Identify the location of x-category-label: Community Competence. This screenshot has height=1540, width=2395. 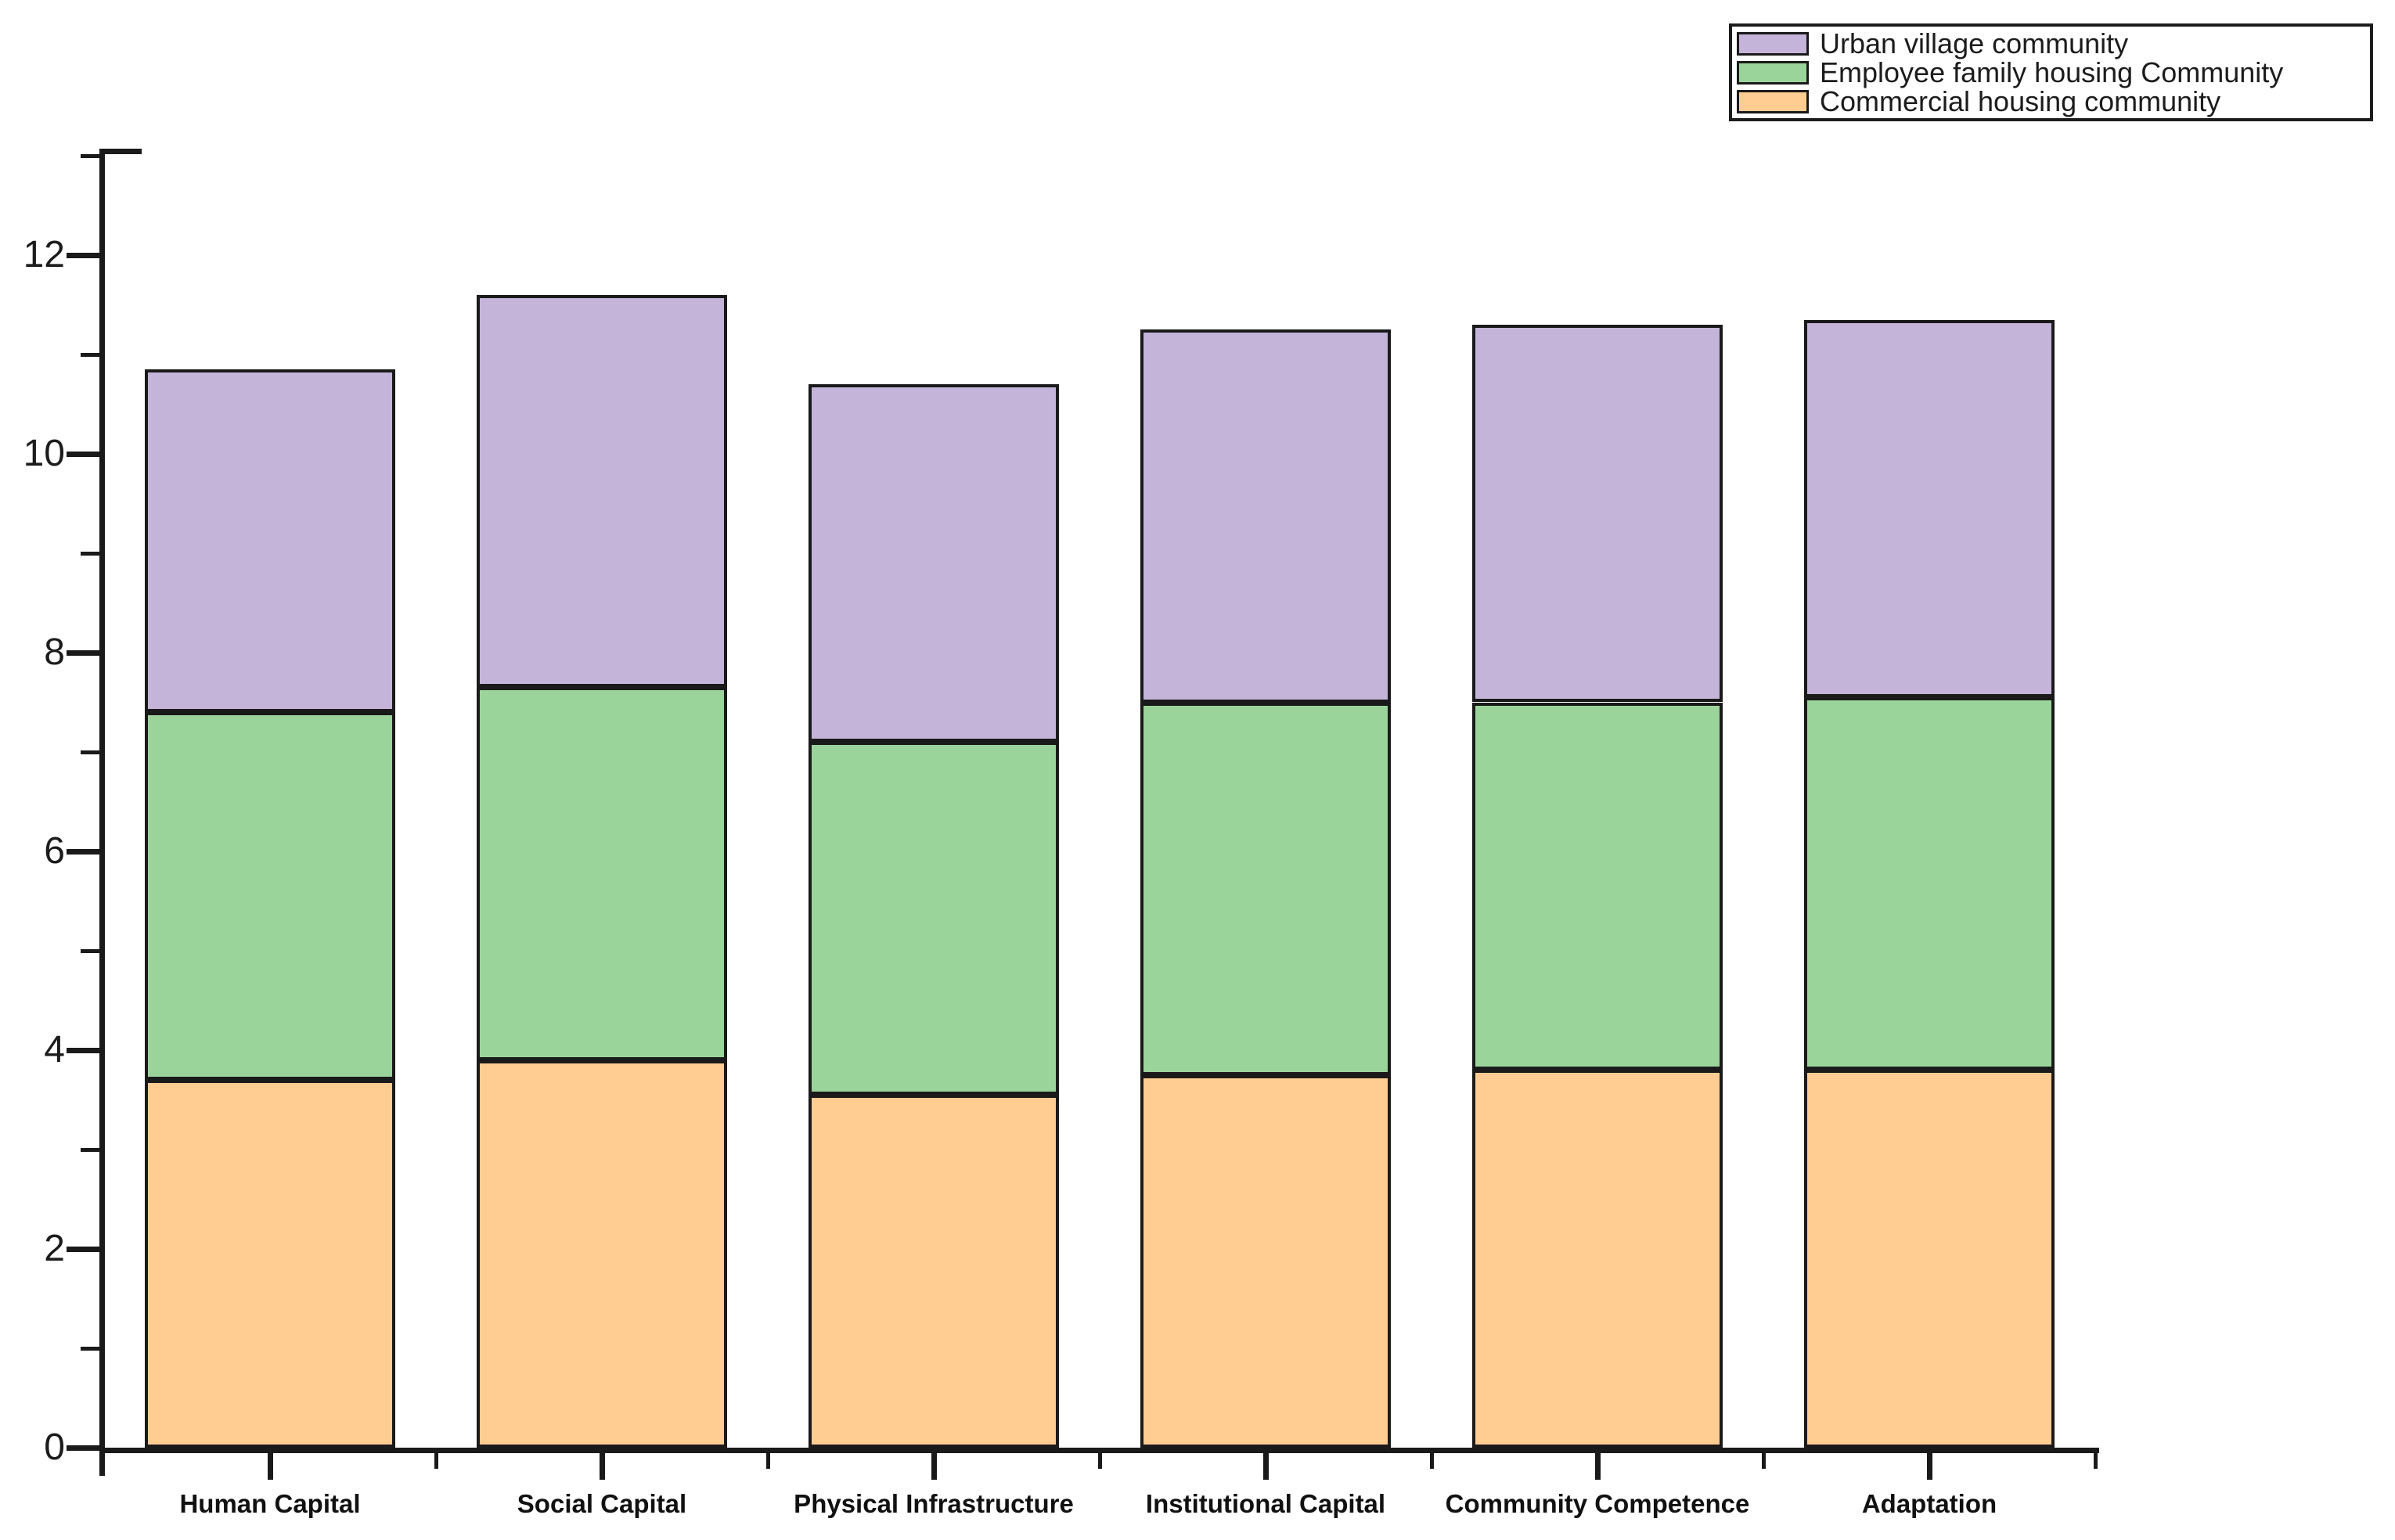
(1597, 1503).